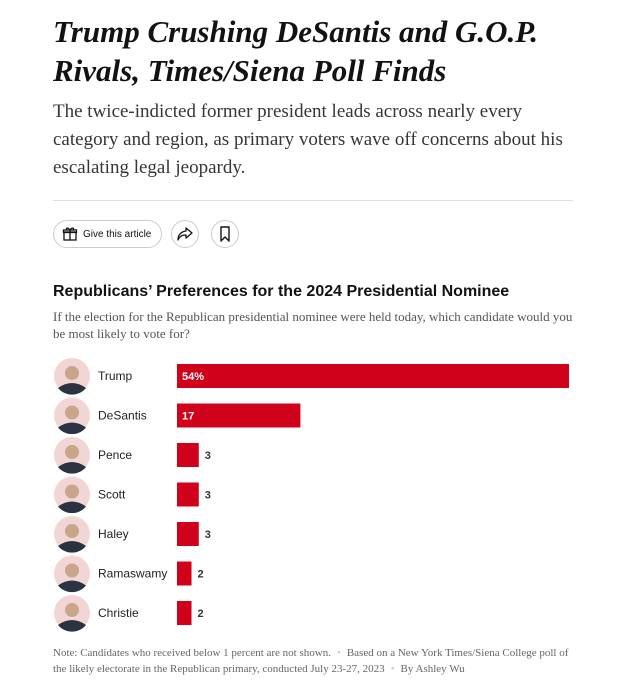  Describe the element at coordinates (432, 669) in the screenshot. I see `note: By Ashley Wu` at that location.